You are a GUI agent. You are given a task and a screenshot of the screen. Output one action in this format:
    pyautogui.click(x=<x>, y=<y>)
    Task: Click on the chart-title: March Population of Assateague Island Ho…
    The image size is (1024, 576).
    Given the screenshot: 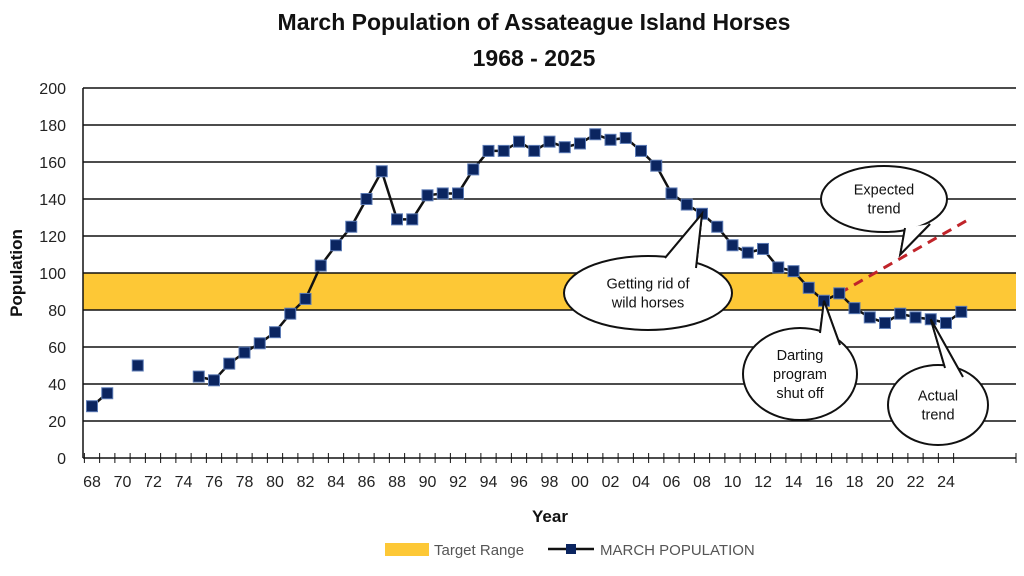 What is the action you would take?
    pyautogui.click(x=534, y=22)
    